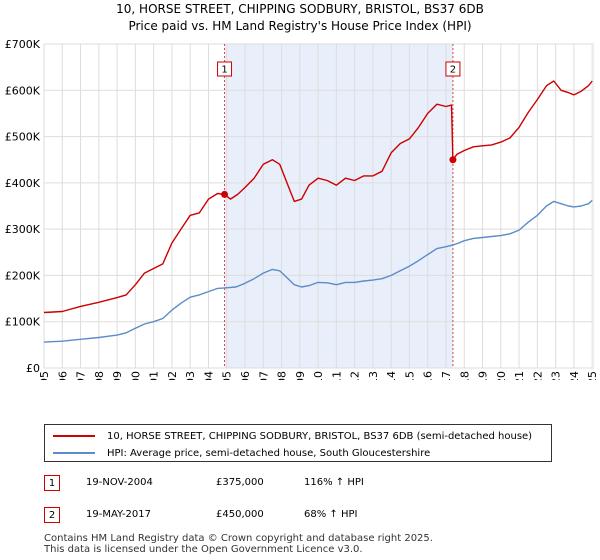 Image resolution: width=600 pixels, height=560 pixels. I want to click on x-tick-label: 2010, so click(318, 375).